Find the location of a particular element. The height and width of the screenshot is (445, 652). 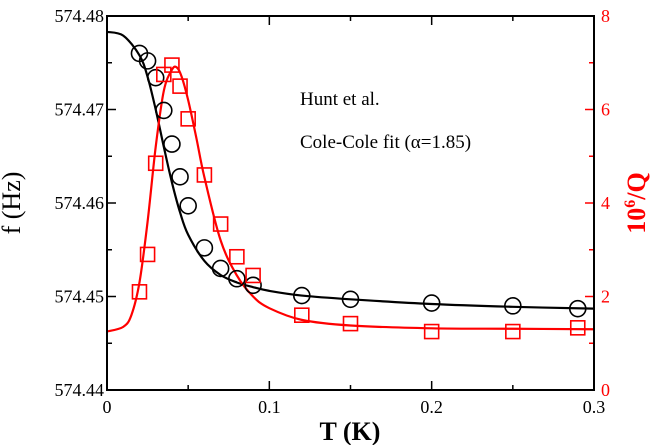

annotation-hunt: Hunt et al. is located at coordinates (340, 99).